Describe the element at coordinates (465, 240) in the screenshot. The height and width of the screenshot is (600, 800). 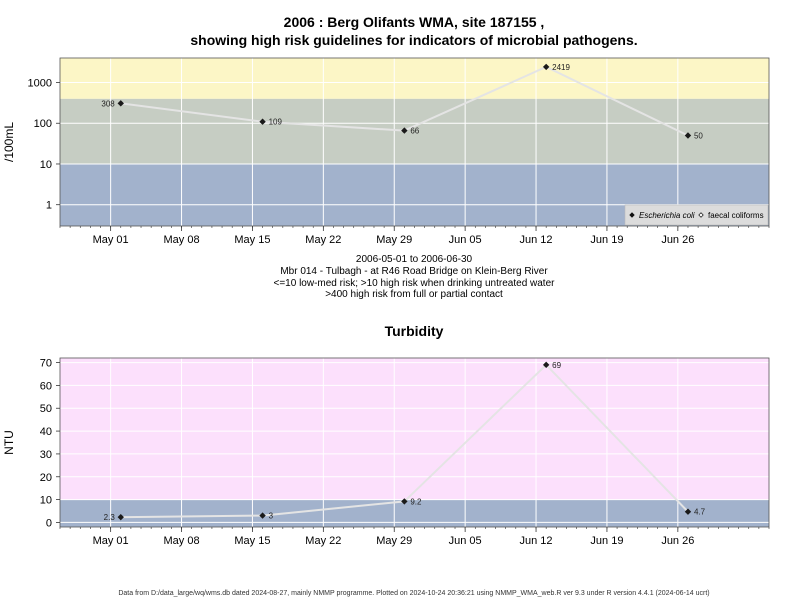
I see `ecoli-xtick-label-5: Jun 05` at that location.